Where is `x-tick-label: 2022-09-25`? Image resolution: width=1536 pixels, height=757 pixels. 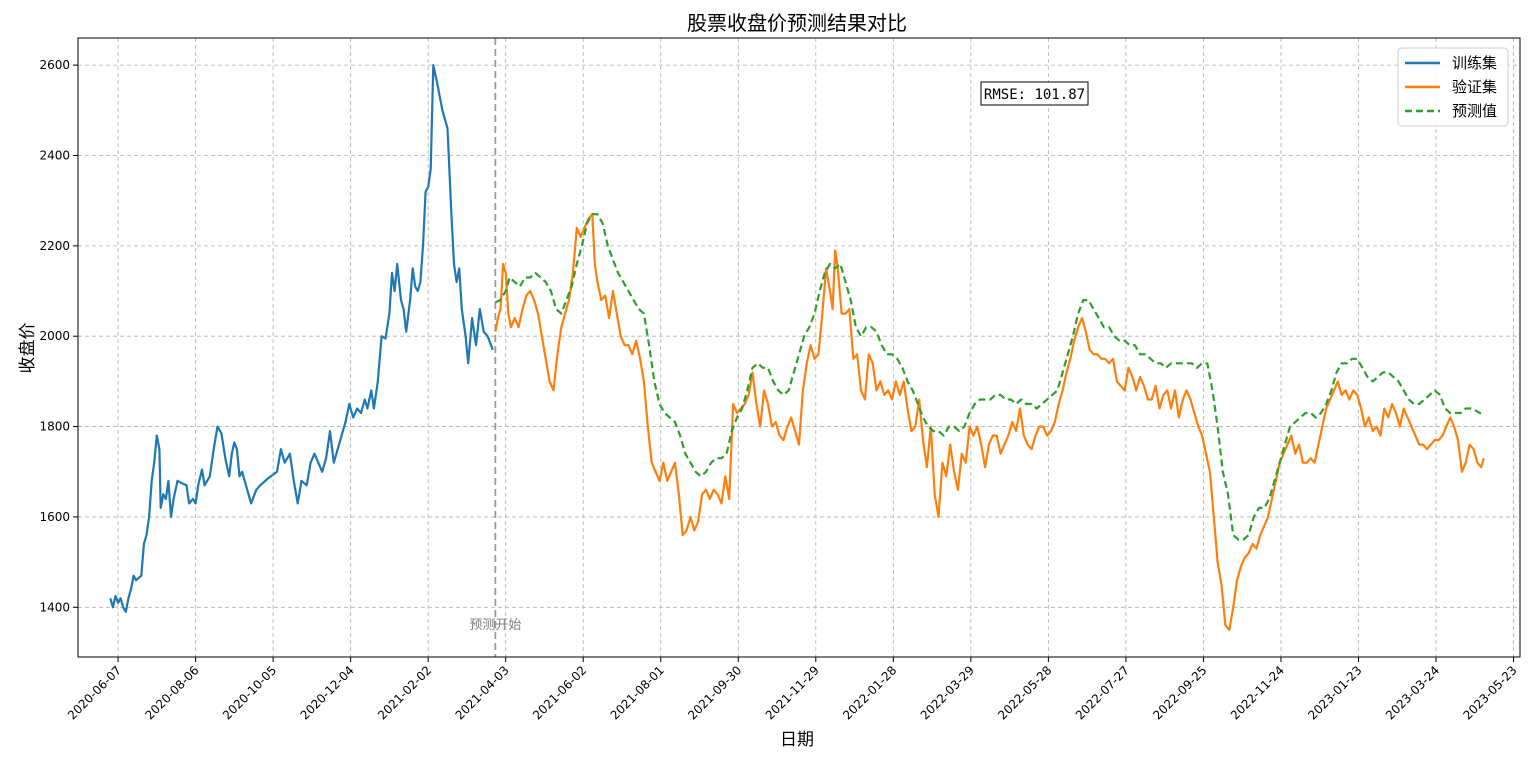 x-tick-label: 2022-09-25 is located at coordinates (1179, 692).